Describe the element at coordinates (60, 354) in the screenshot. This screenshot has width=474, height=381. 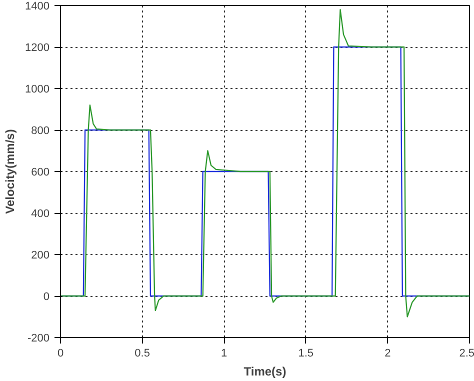
I see `x-tick-label: 0` at that location.